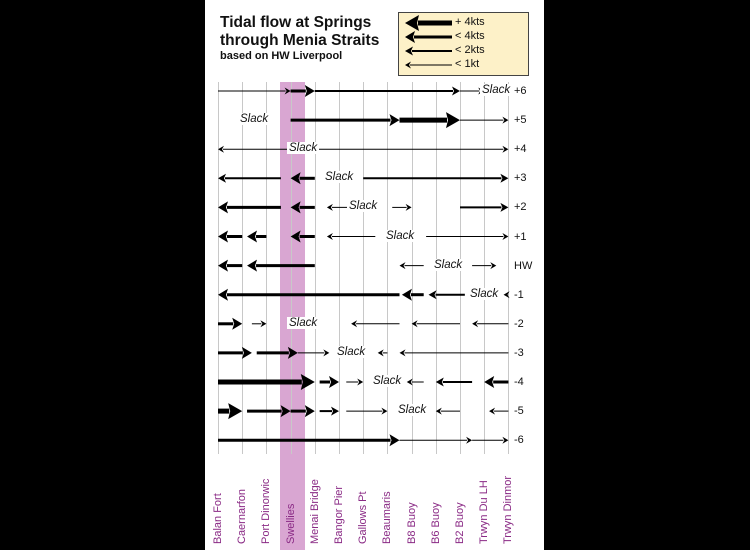 The height and width of the screenshot is (550, 750). What do you see at coordinates (300, 40) in the screenshot?
I see `title-line-2: through Menia Straits` at bounding box center [300, 40].